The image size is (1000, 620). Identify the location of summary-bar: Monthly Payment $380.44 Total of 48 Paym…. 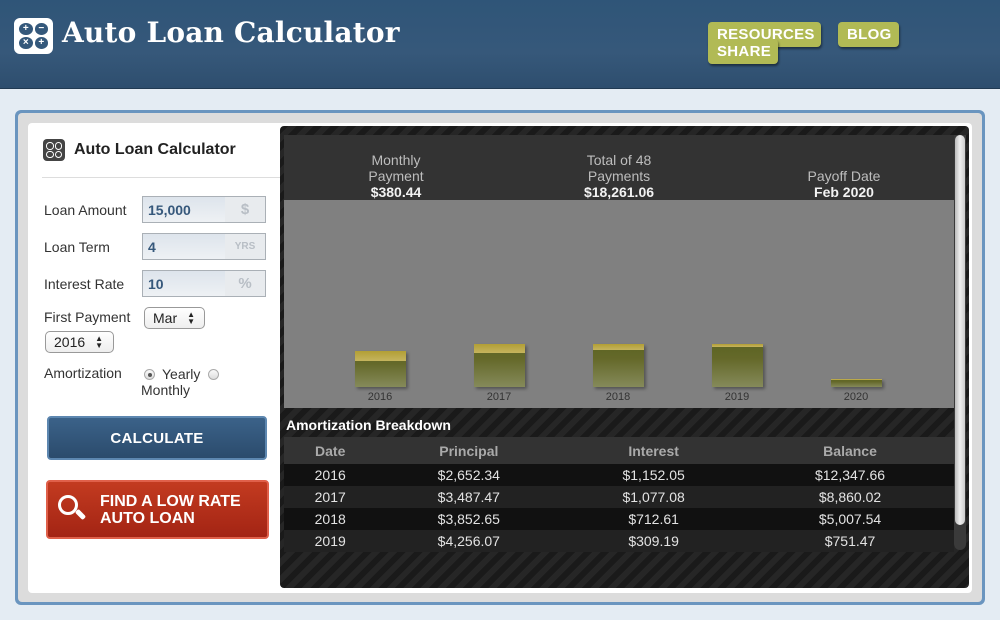
(619, 167).